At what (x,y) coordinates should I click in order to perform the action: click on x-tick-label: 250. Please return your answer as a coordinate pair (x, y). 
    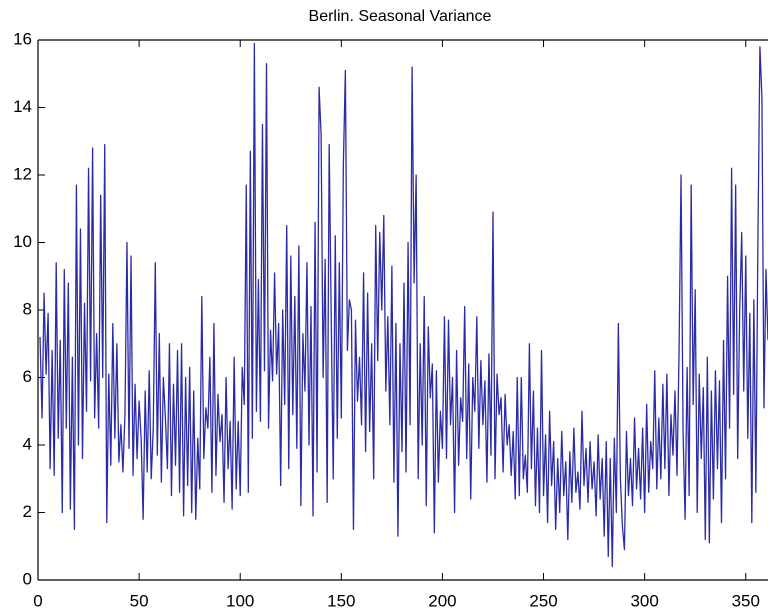
    Looking at the image, I should click on (543, 600).